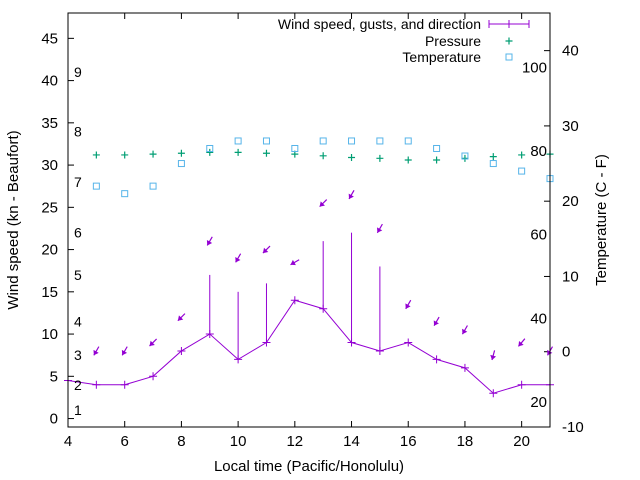  Describe the element at coordinates (534, 67) in the screenshot. I see `fahrenheit-label: 100` at that location.